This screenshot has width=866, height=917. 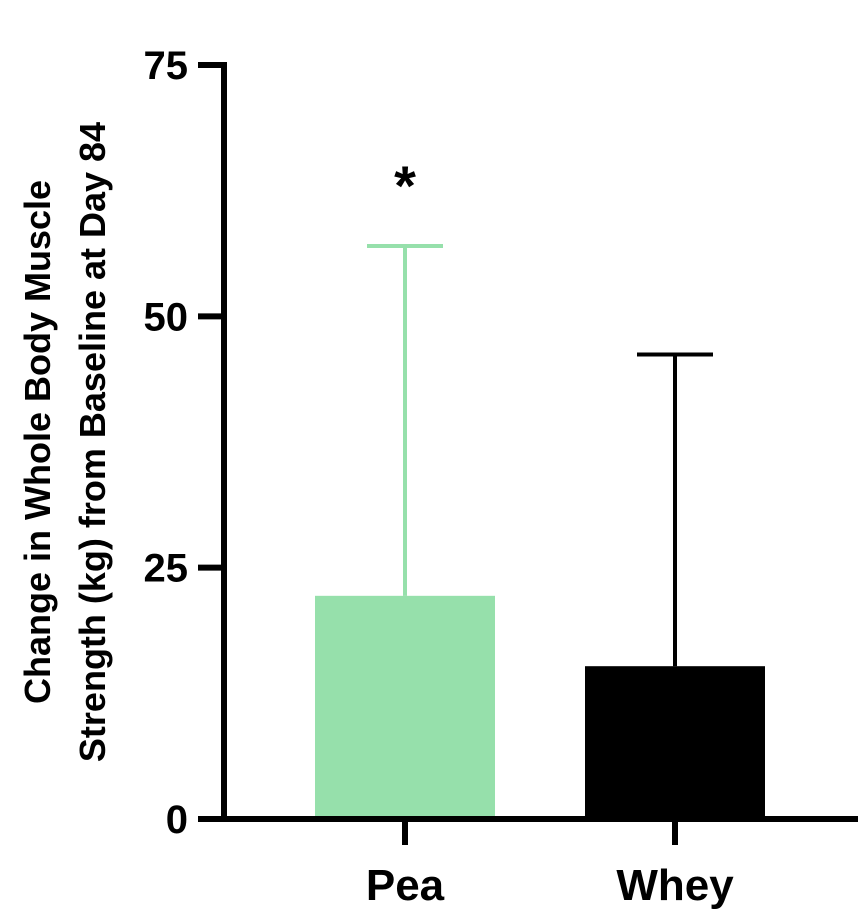 What do you see at coordinates (675, 885) in the screenshot?
I see `x-tick-label-whey: Whey` at bounding box center [675, 885].